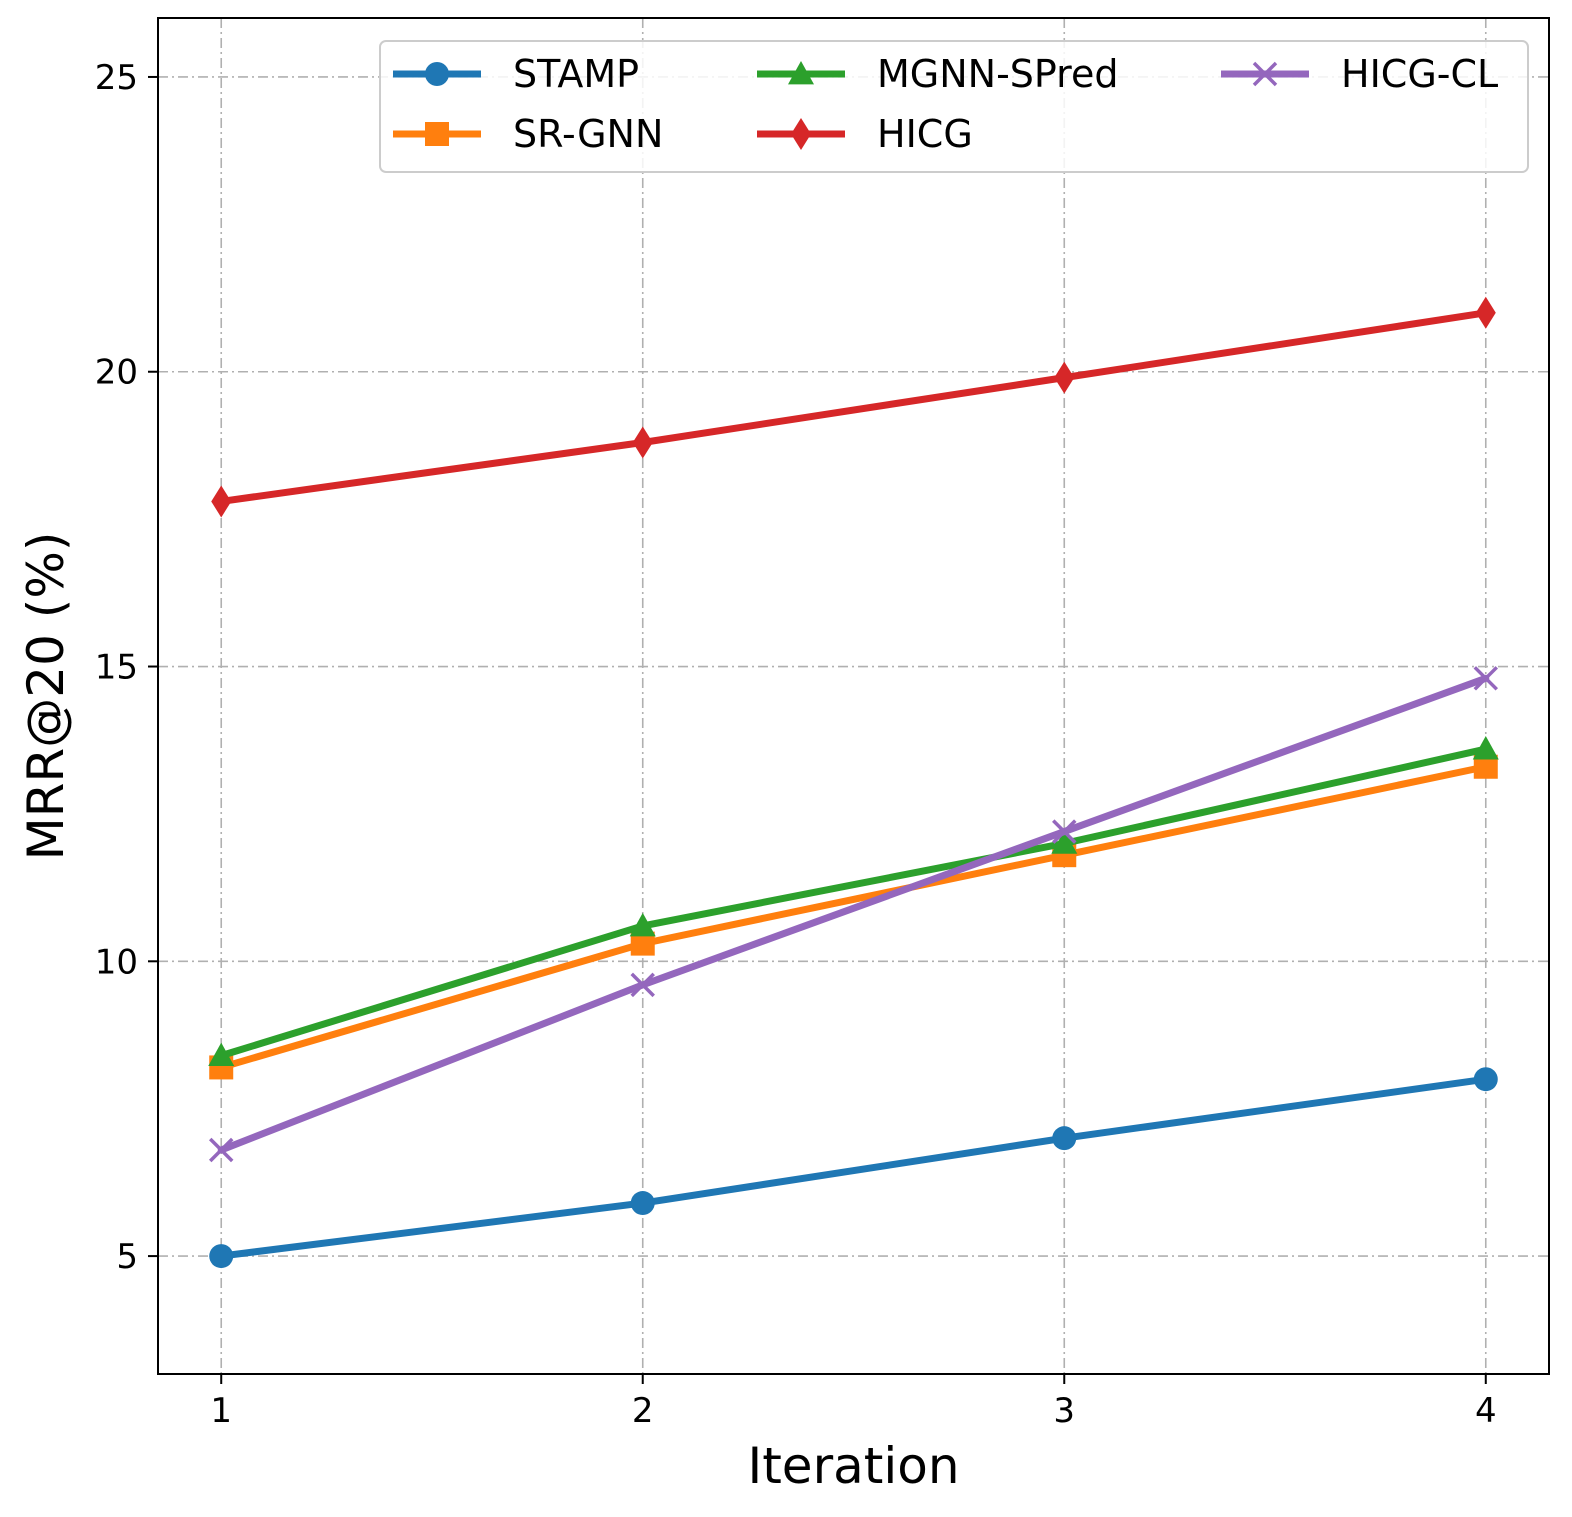  Describe the element at coordinates (46, 696) in the screenshot. I see `y-axis-label: MRR@20 (%)` at that location.